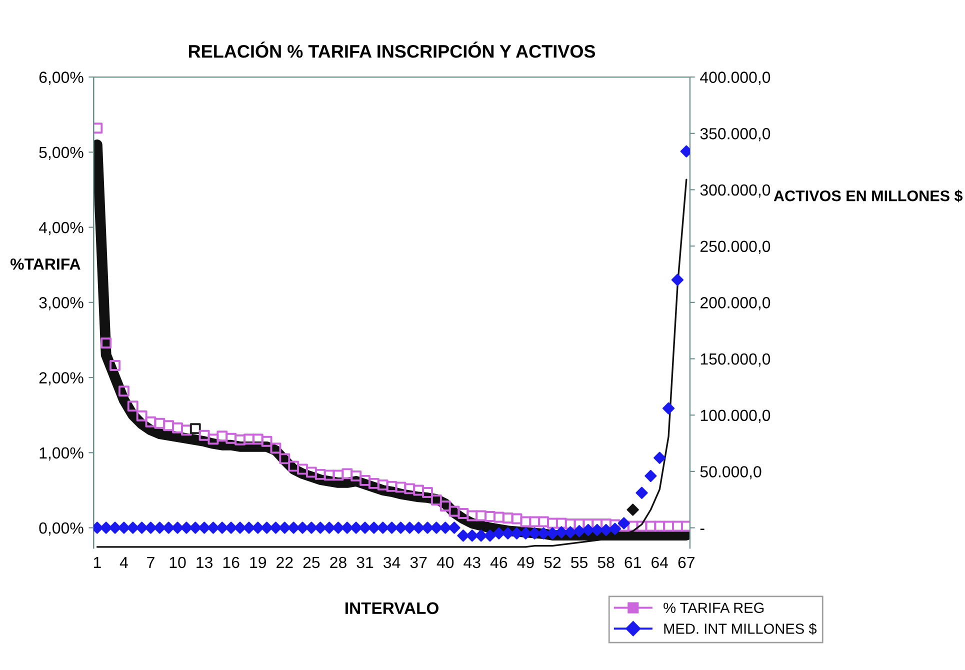 Image resolution: width=965 pixels, height=670 pixels. Describe the element at coordinates (868, 196) in the screenshot. I see `y2-axis-title: ACTIVOS EN MILLONES $` at that location.